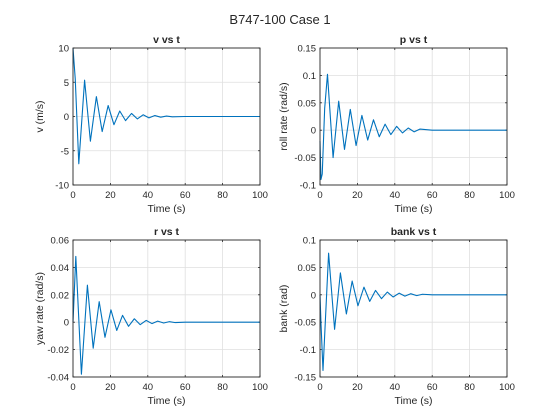 This screenshot has height=420, width=560. Describe the element at coordinates (40, 116) in the screenshot. I see `y-axis-label: v (m/s)` at that location.